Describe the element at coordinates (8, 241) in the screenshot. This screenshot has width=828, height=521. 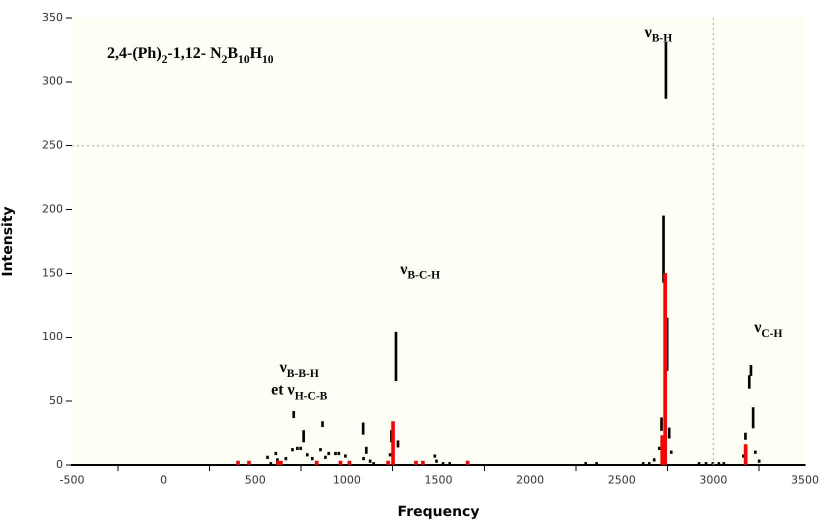
I see `y-axis-title: Intensity` at that location.